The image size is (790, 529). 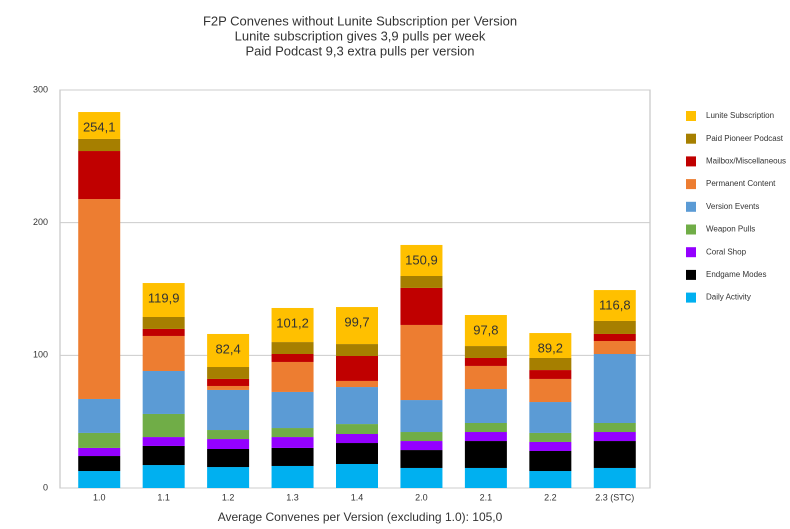 I want to click on legend-label: Mailbox/Miscellaneous, so click(x=746, y=161).